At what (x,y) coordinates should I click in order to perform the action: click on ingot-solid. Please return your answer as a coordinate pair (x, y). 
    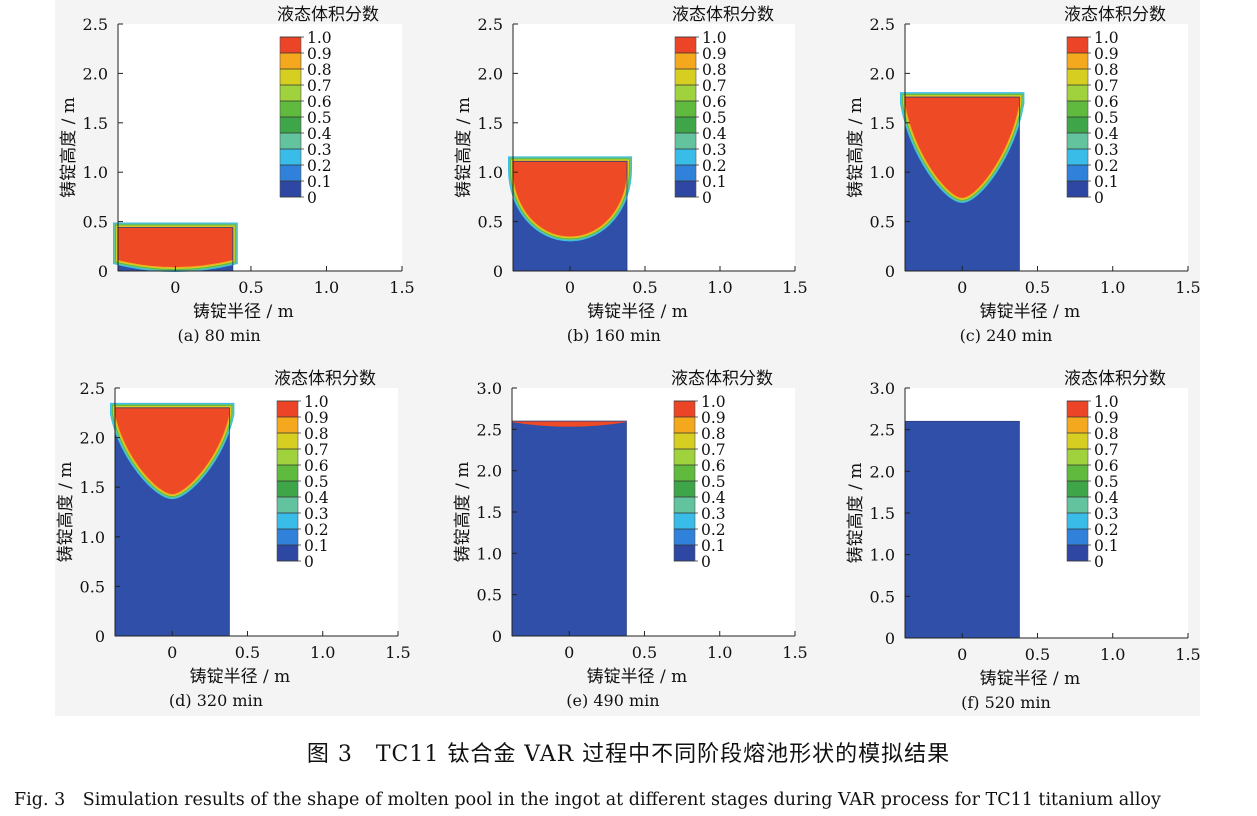
    Looking at the image, I should click on (962, 529).